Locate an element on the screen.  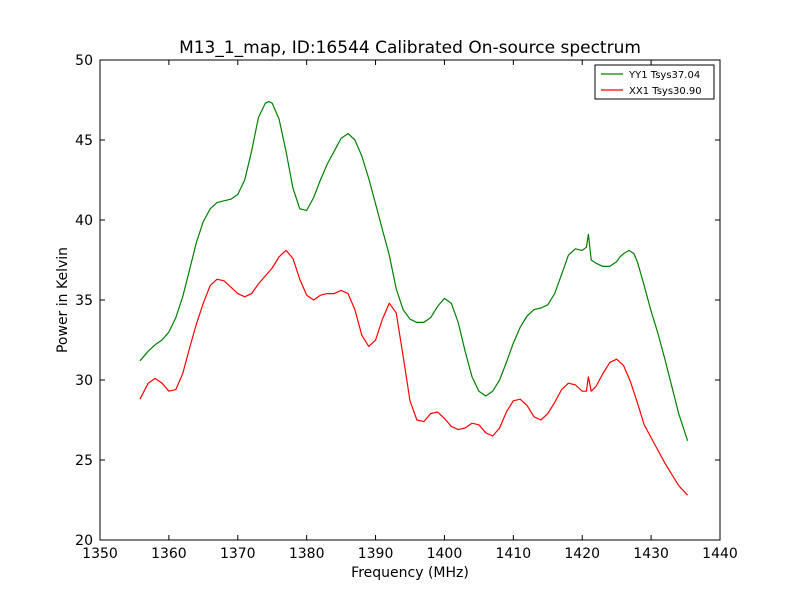
x-tick-label: 1400 is located at coordinates (445, 554).